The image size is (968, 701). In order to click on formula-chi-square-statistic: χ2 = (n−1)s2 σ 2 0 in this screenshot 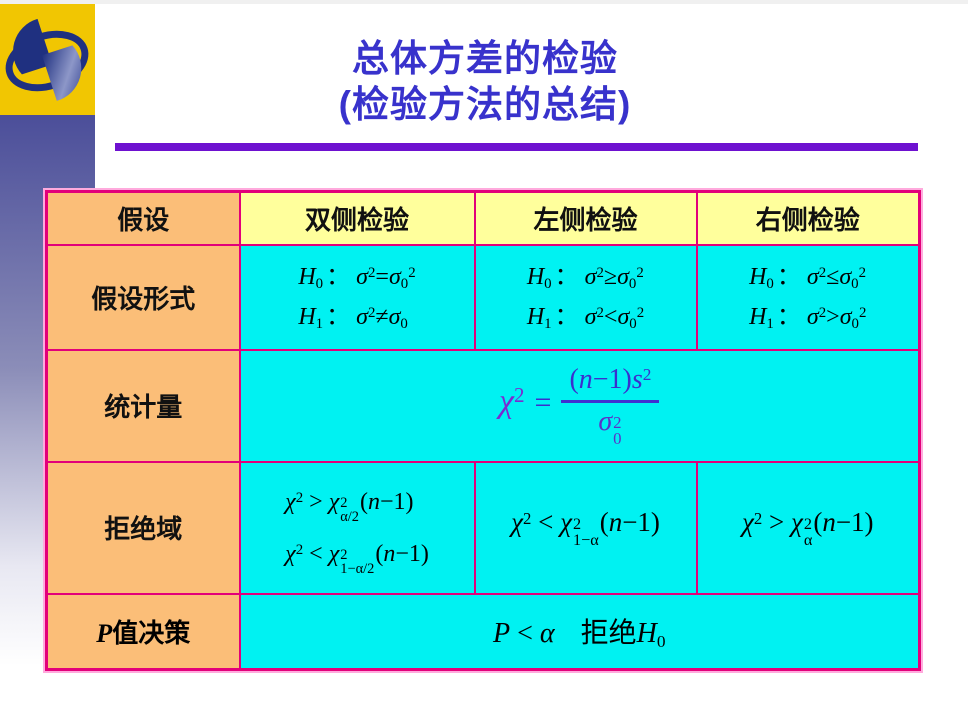, I will do `click(579, 405)`.